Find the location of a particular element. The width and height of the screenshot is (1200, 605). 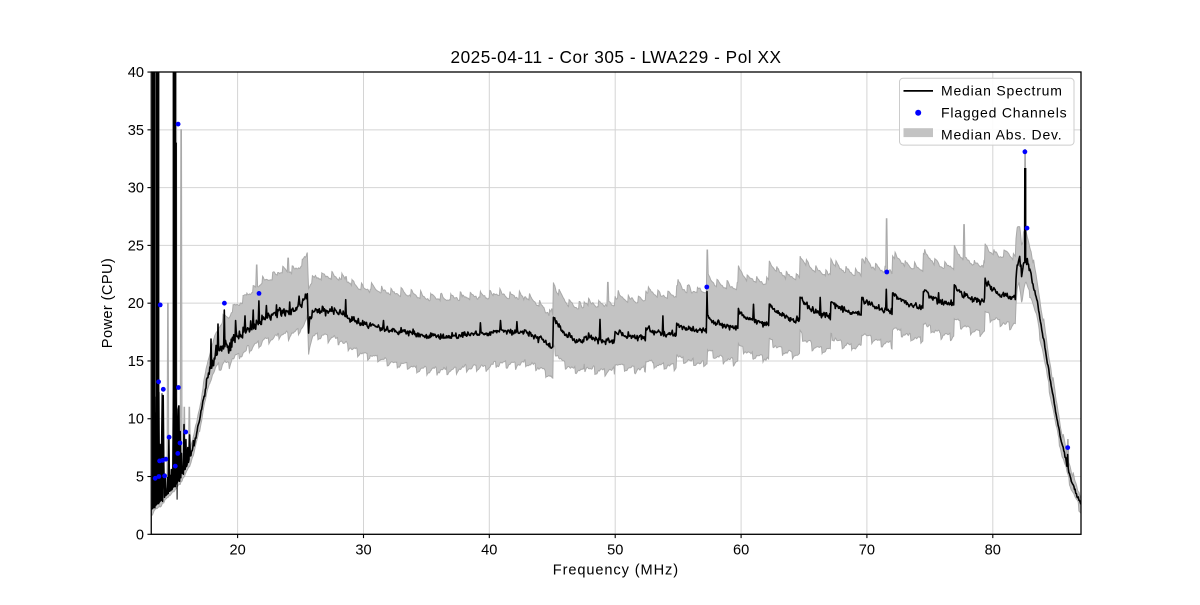

svg-text: 25 is located at coordinates (136, 246).